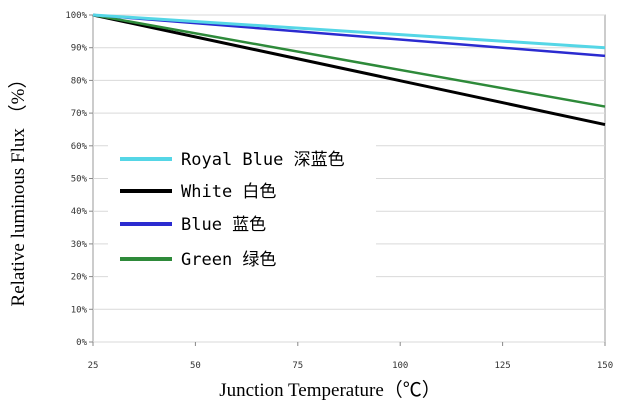 The image size is (619, 406). Describe the element at coordinates (79, 278) in the screenshot. I see `y-tick-label: 20%` at that location.